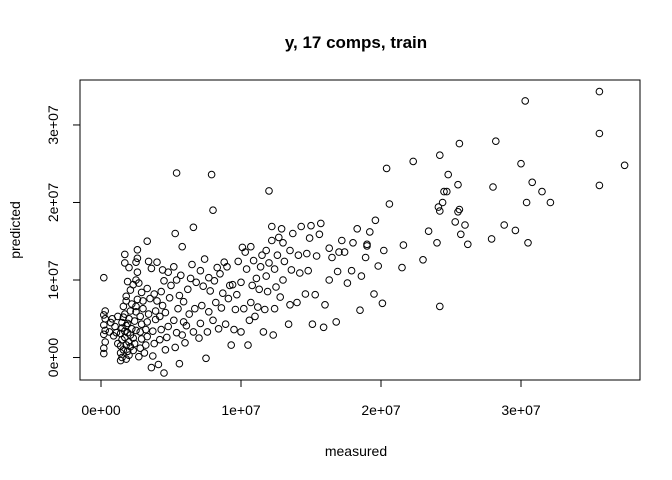  What do you see at coordinates (101, 410) in the screenshot?
I see `x-tick-label: 0e+00` at bounding box center [101, 410].